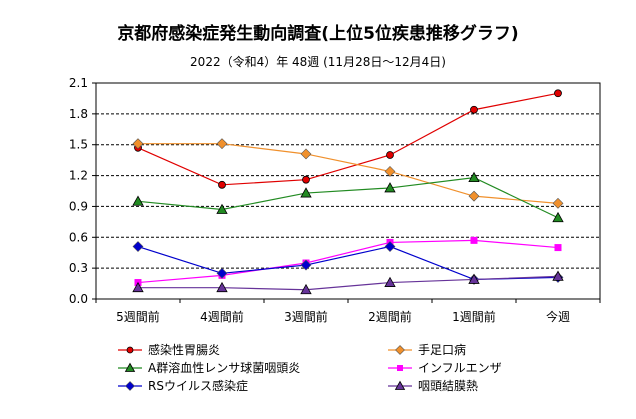 The image size is (636, 419). What do you see at coordinates (448, 386) in the screenshot?
I see `legend-label: 咽頭結膜熱` at bounding box center [448, 386].